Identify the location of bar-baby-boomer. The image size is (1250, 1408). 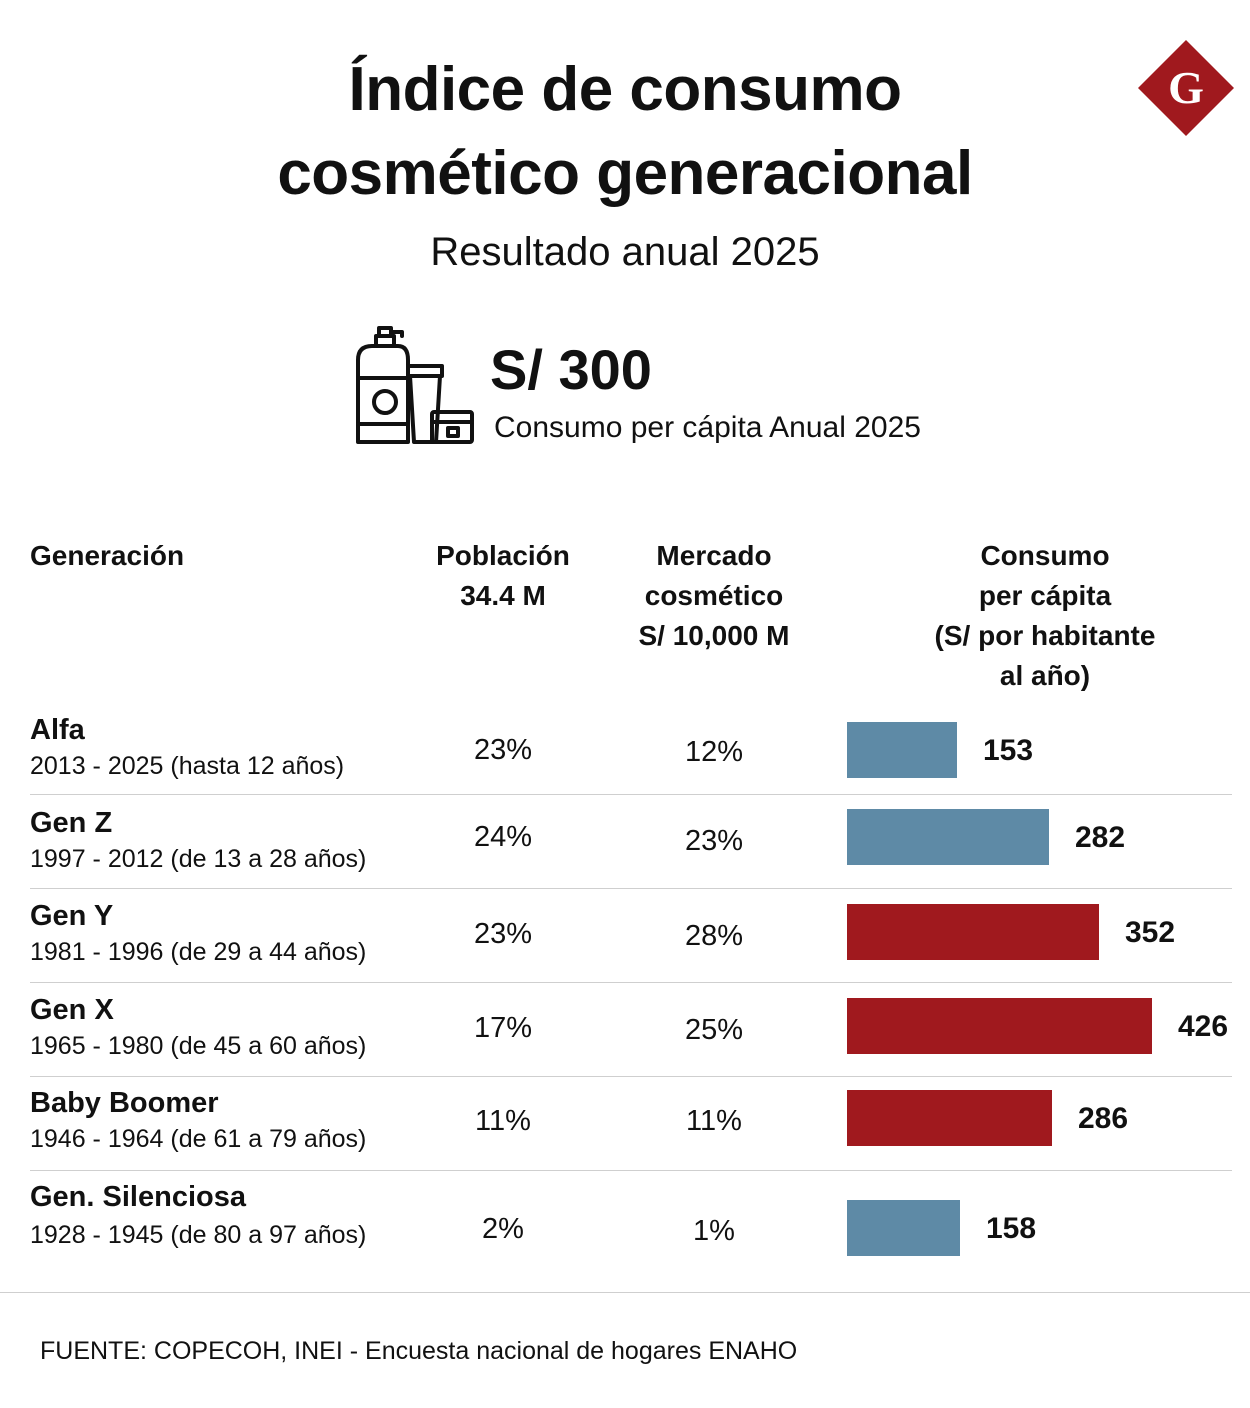
(949, 1118).